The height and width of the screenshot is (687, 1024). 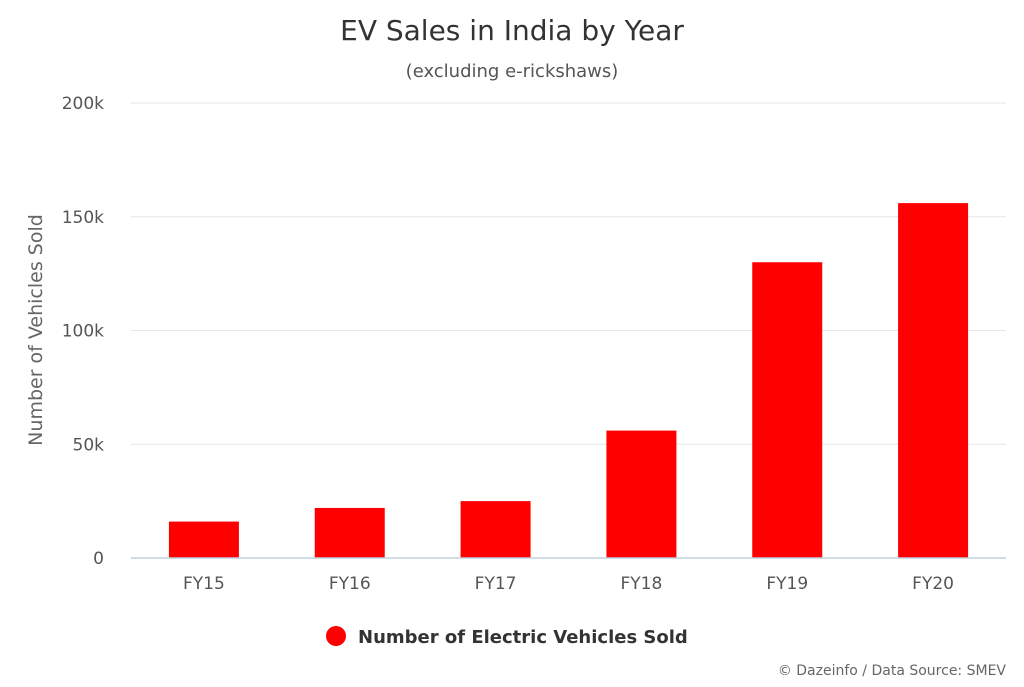 What do you see at coordinates (204, 584) in the screenshot?
I see `x-tick-label: FY15` at bounding box center [204, 584].